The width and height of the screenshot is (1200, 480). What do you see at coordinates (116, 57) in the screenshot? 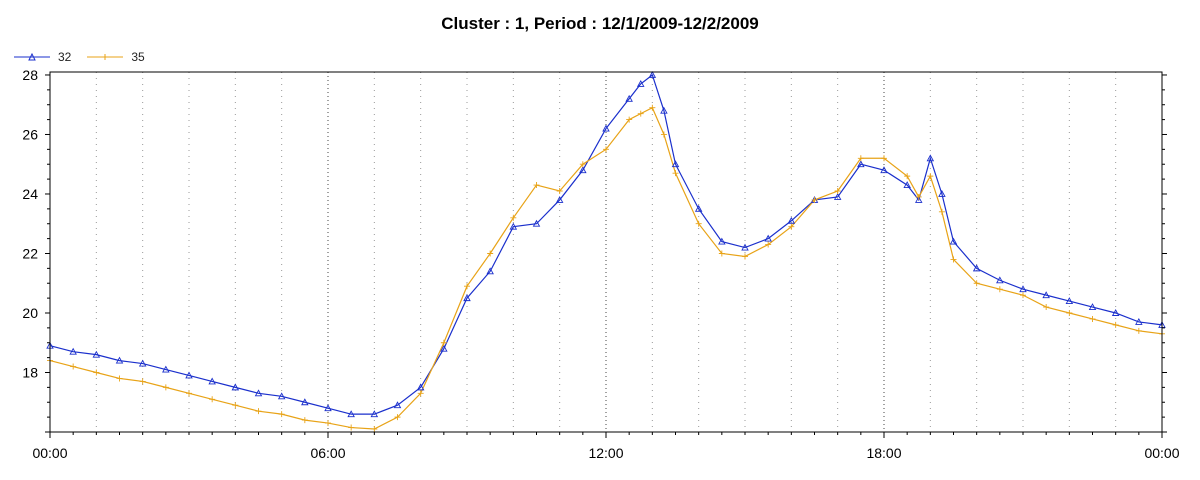
I see `legend-item-35: 35` at bounding box center [116, 57].